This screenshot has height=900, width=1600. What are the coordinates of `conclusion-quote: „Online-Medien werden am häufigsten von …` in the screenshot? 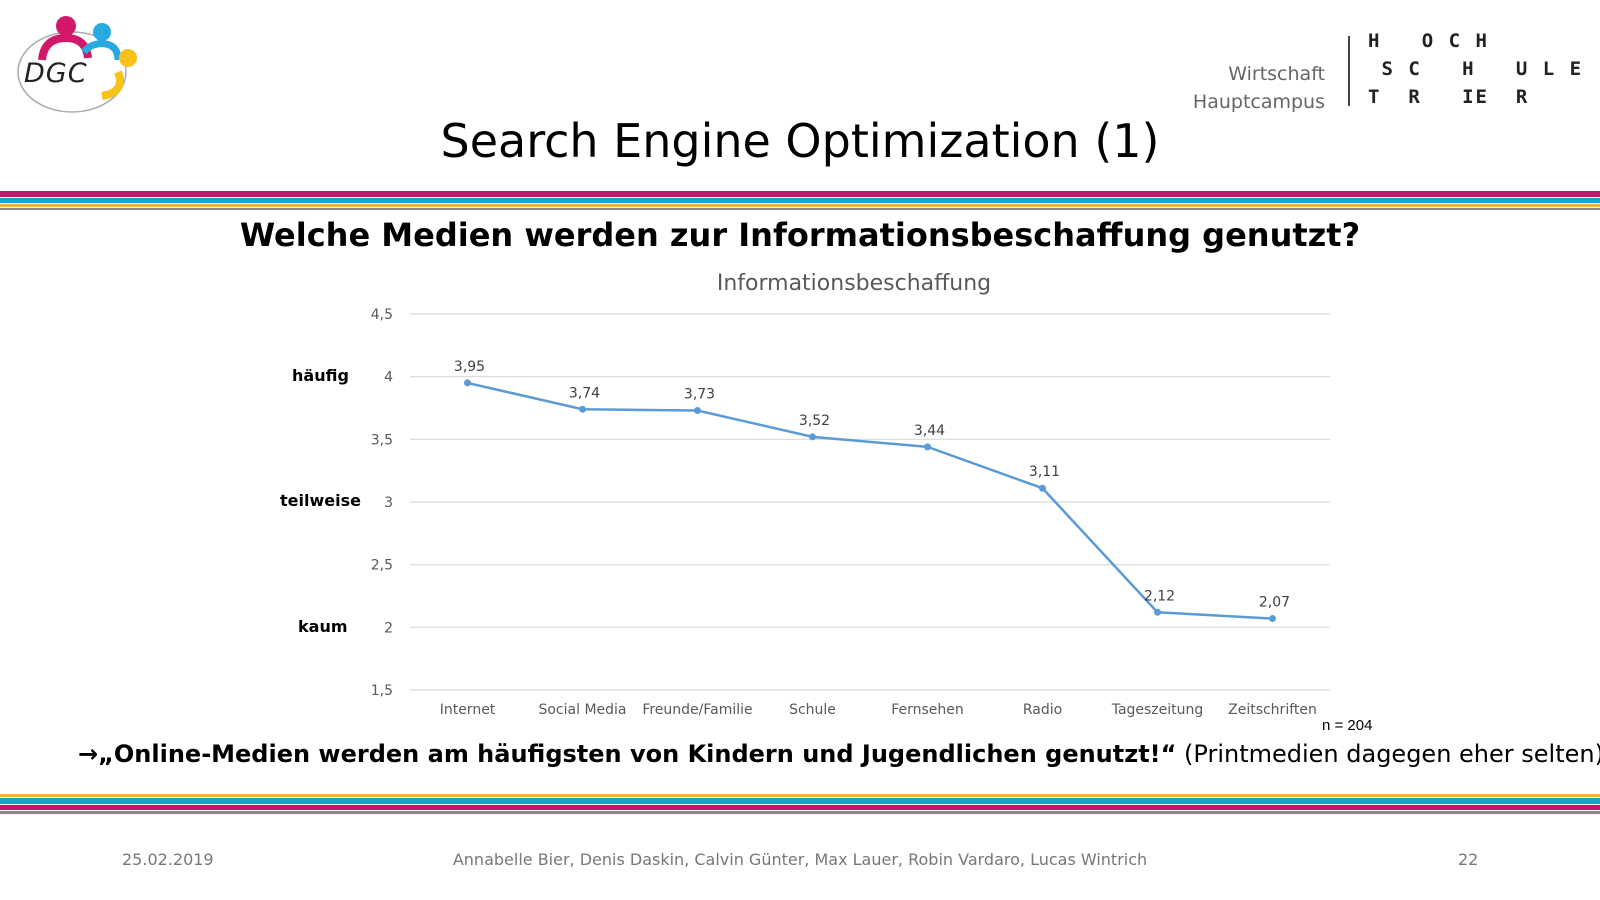 It's located at (637, 754).